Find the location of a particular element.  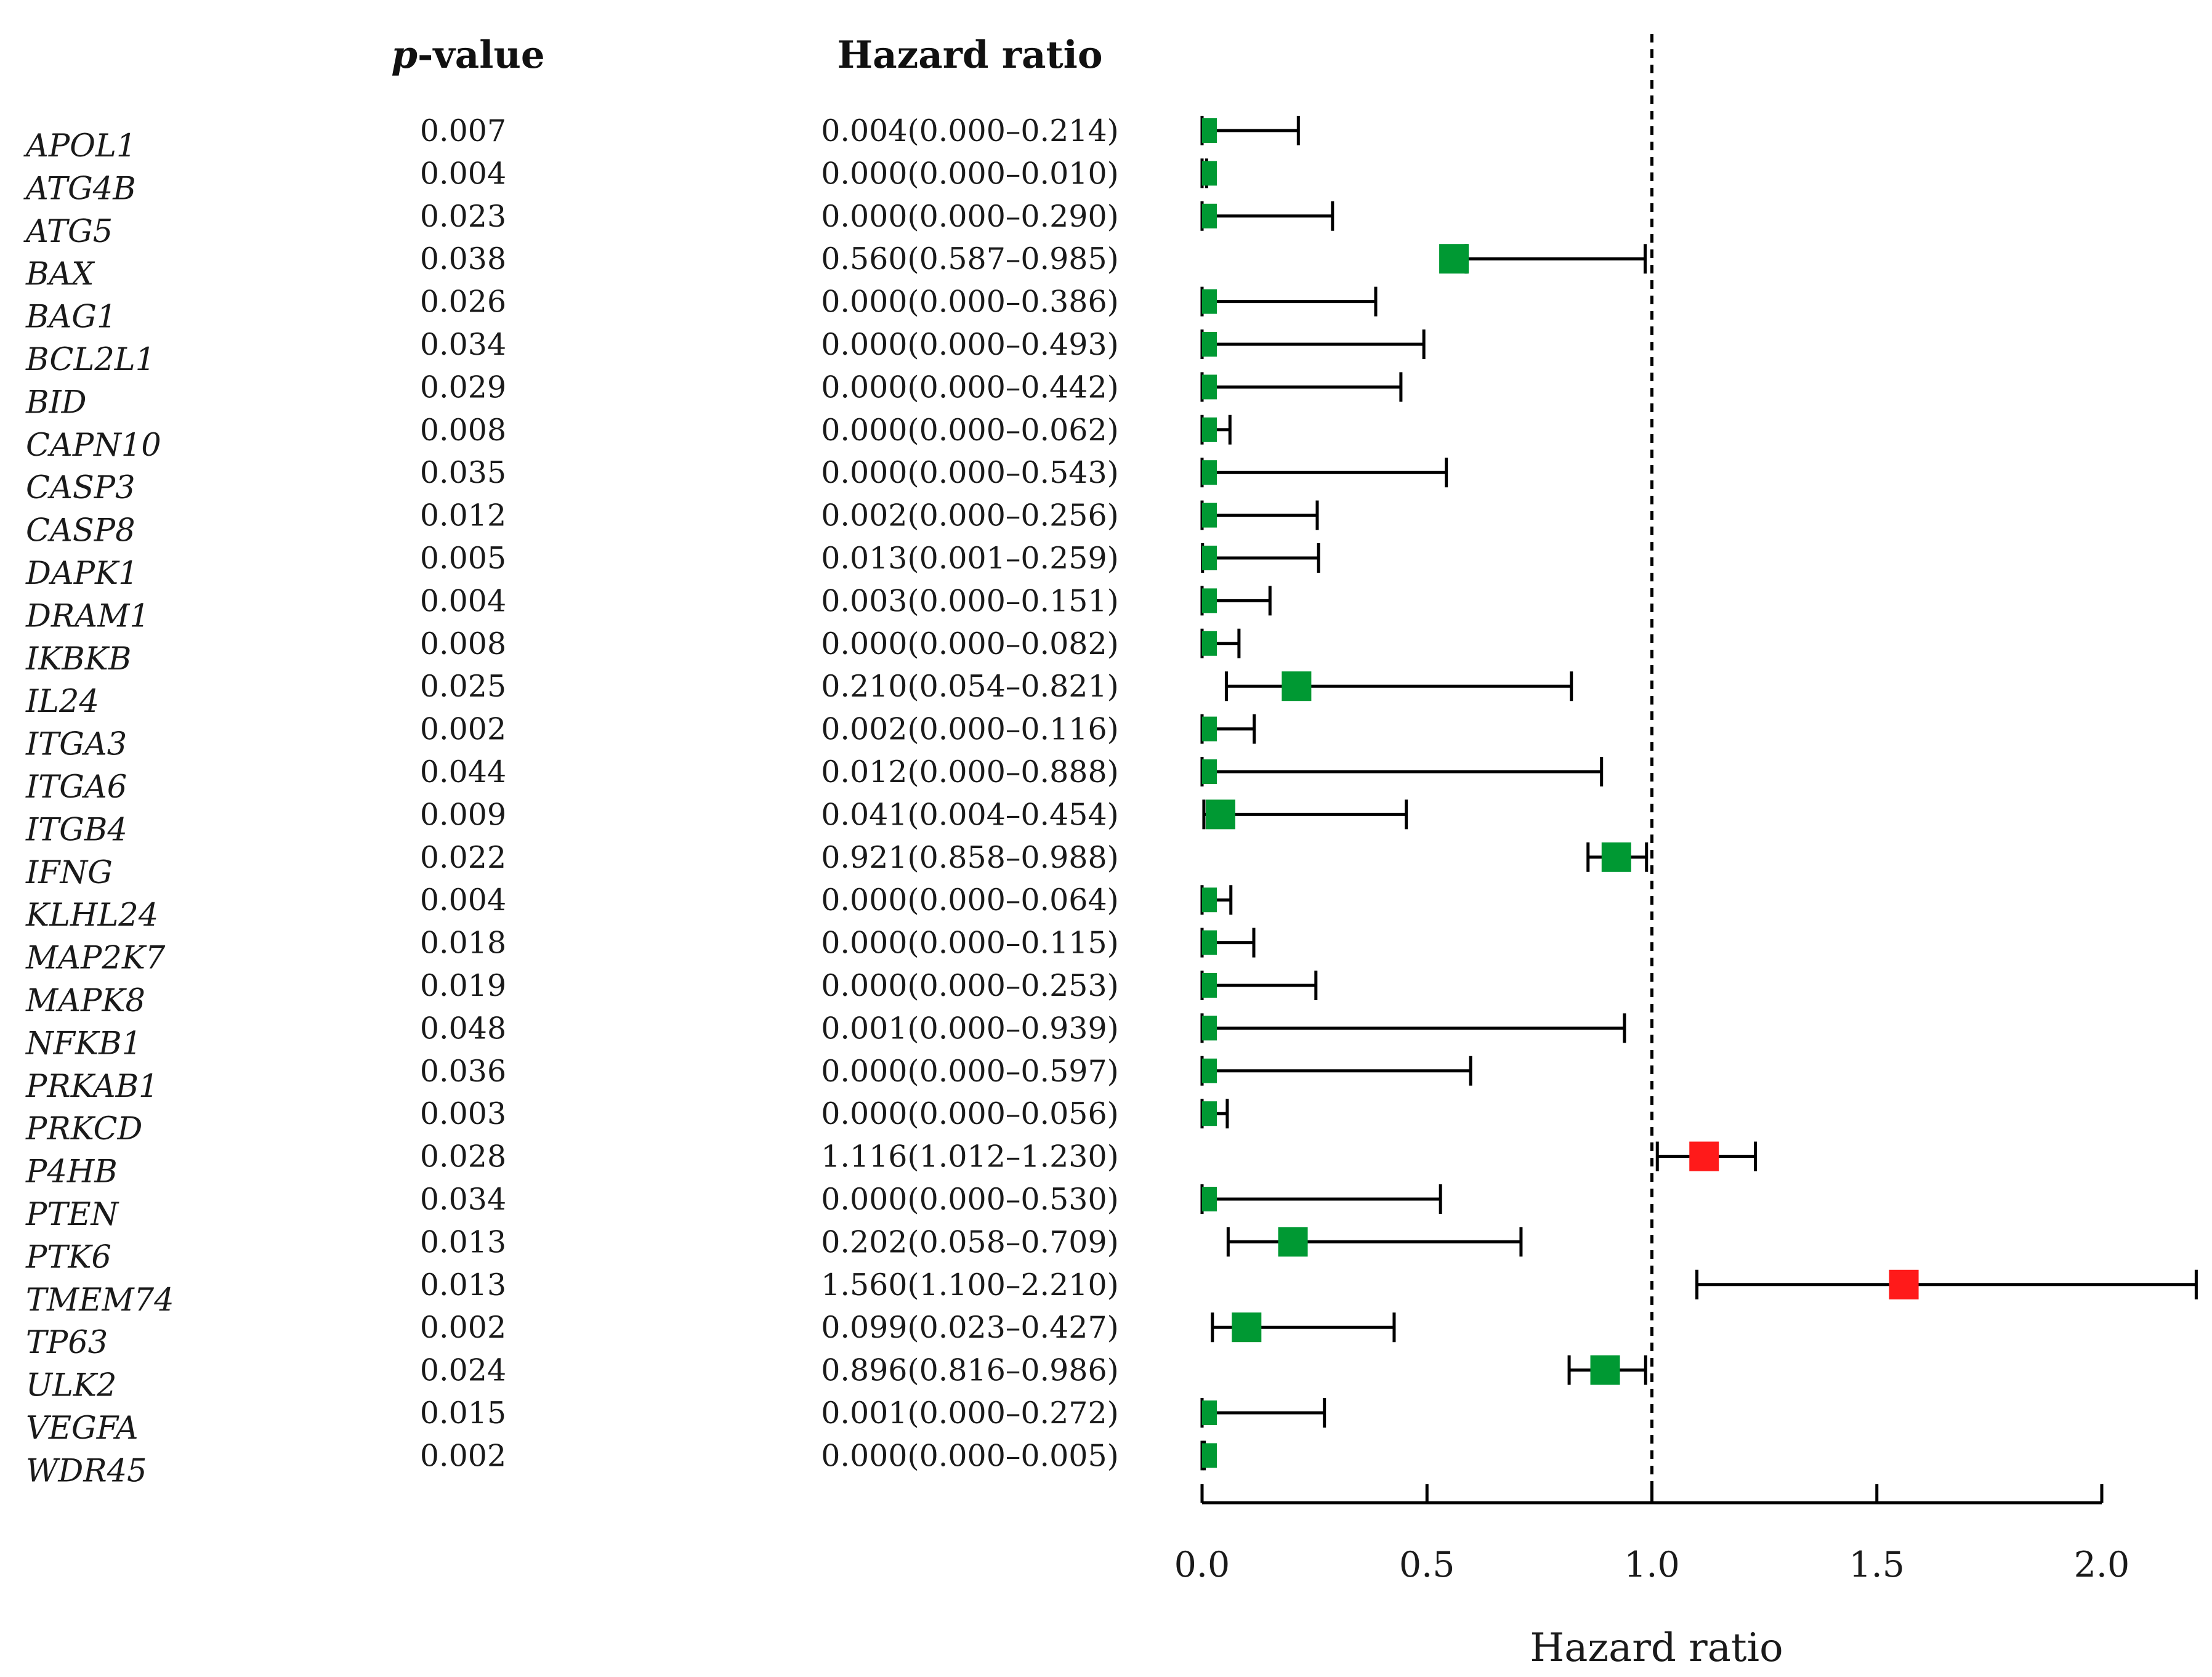

gene-label: ITGB4 is located at coordinates (76, 830).